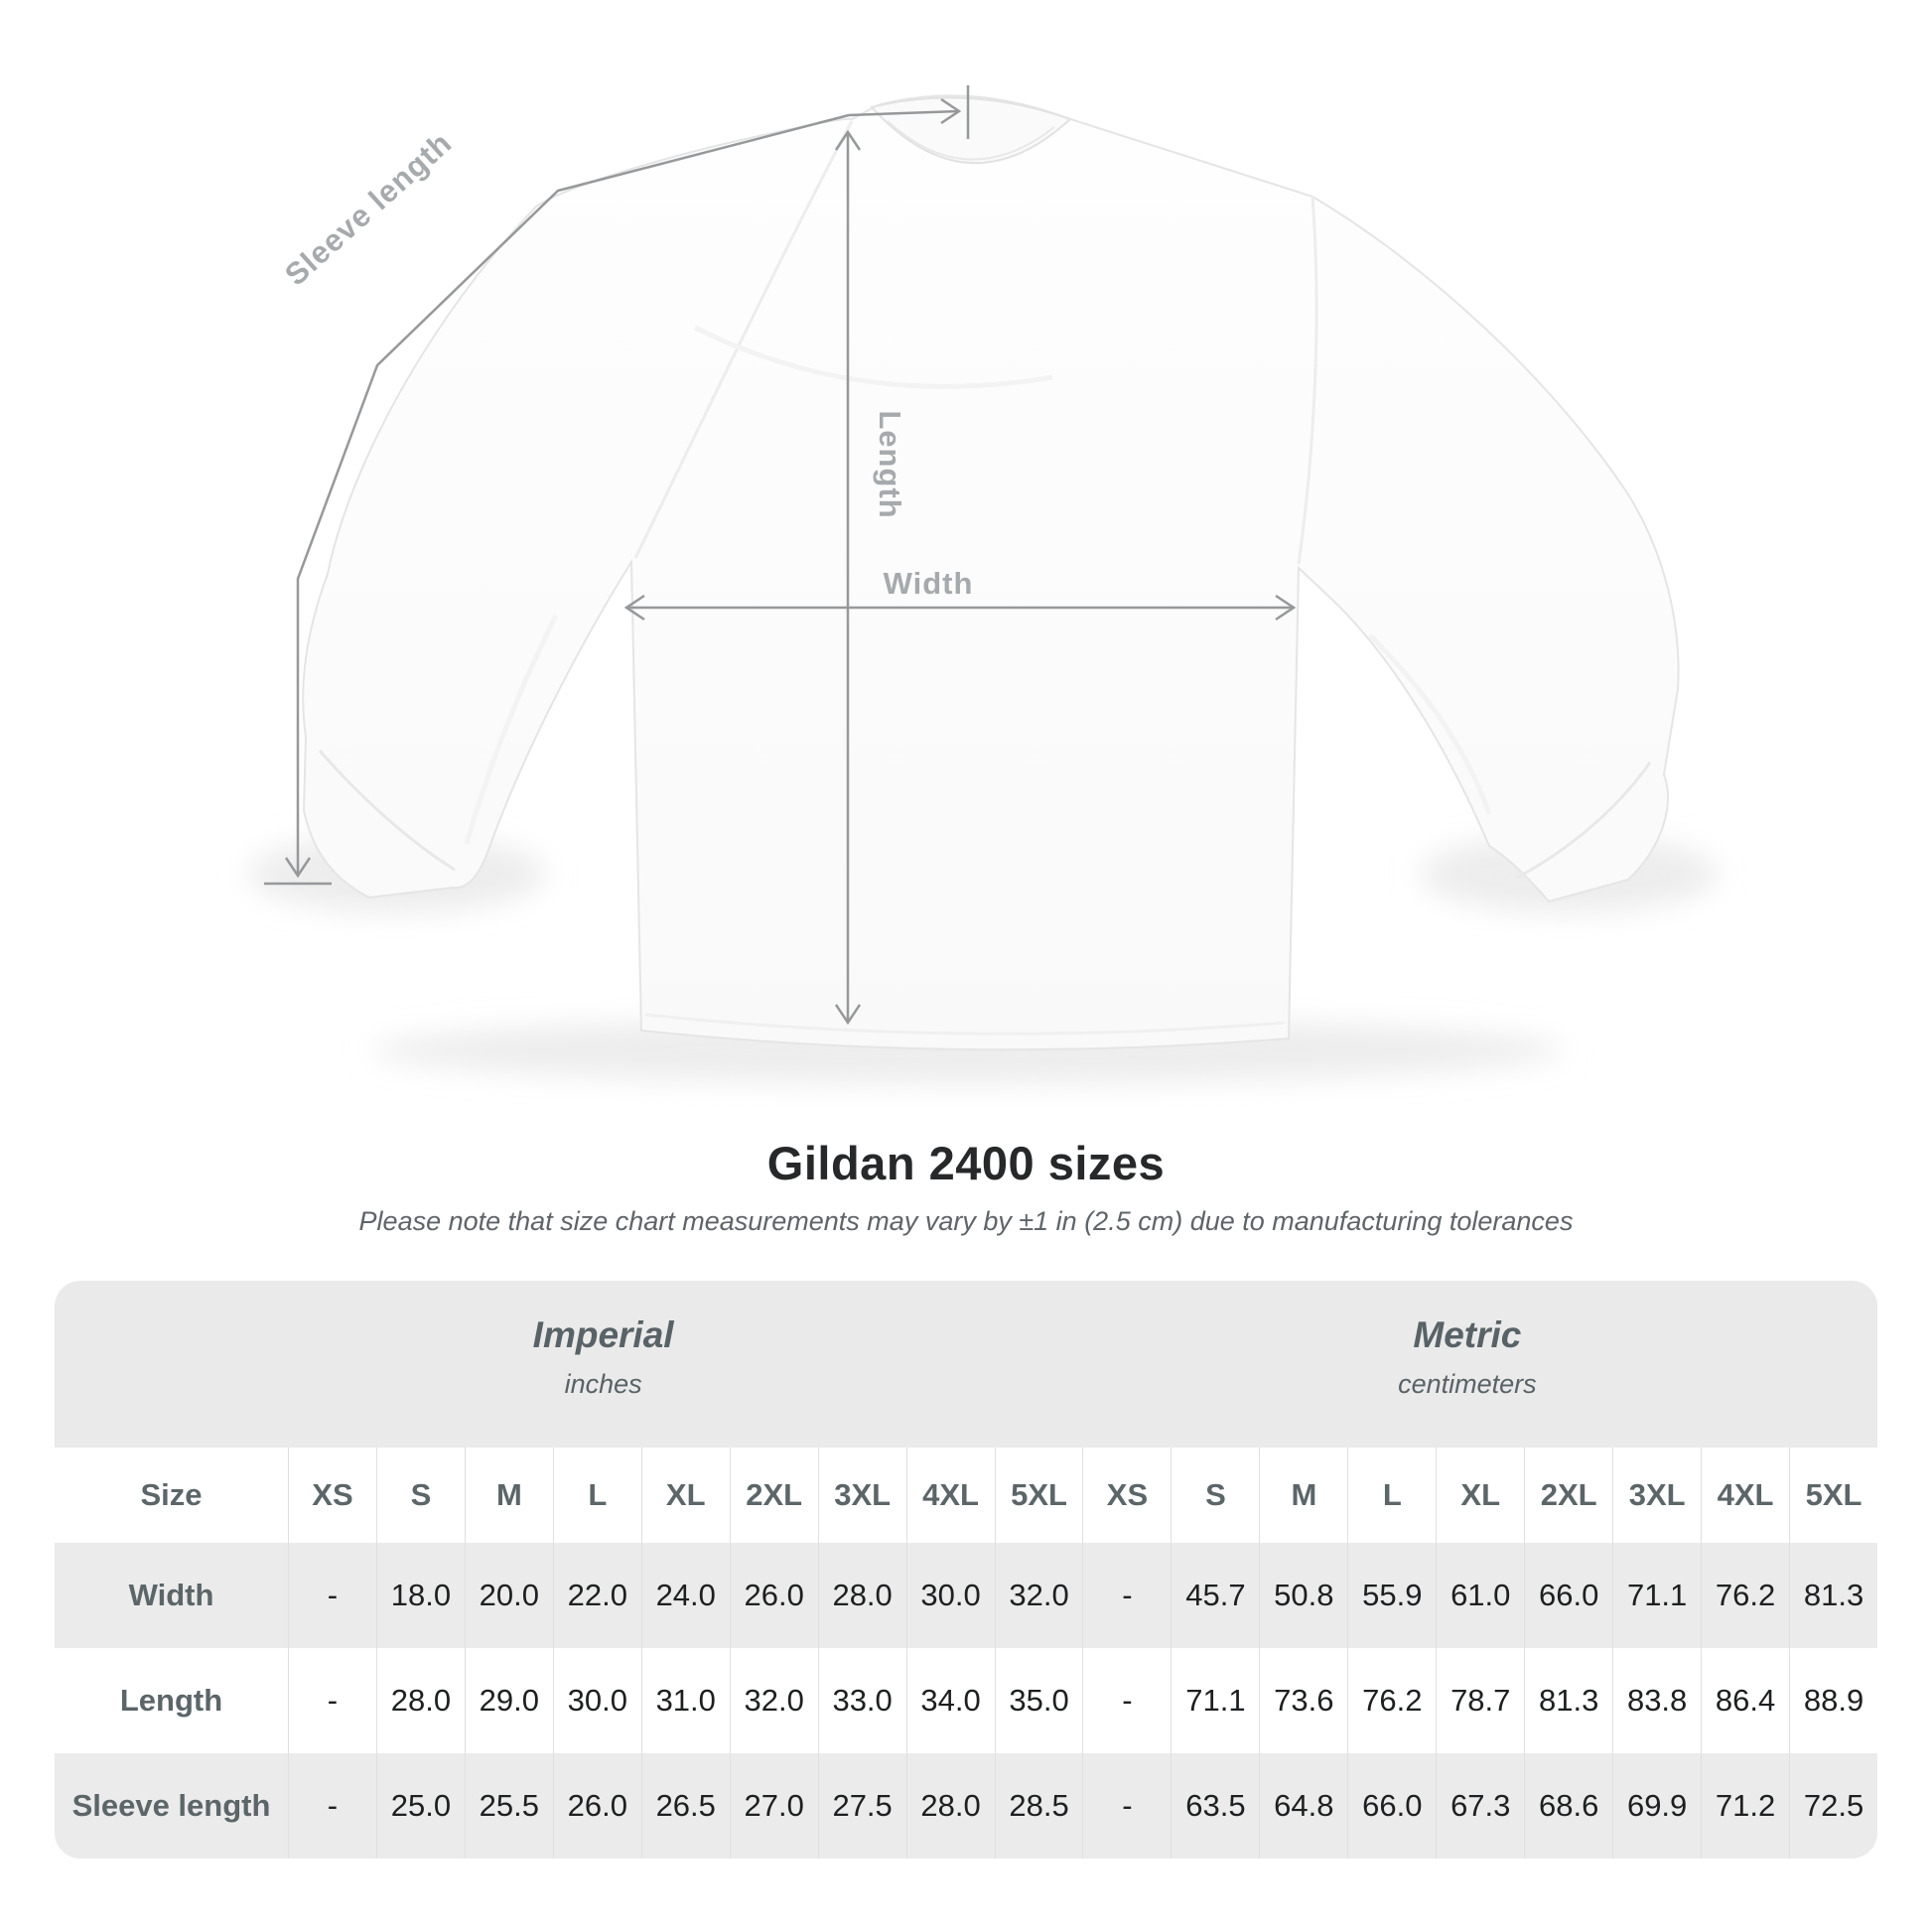  I want to click on table-cell: 20.0, so click(508, 1595).